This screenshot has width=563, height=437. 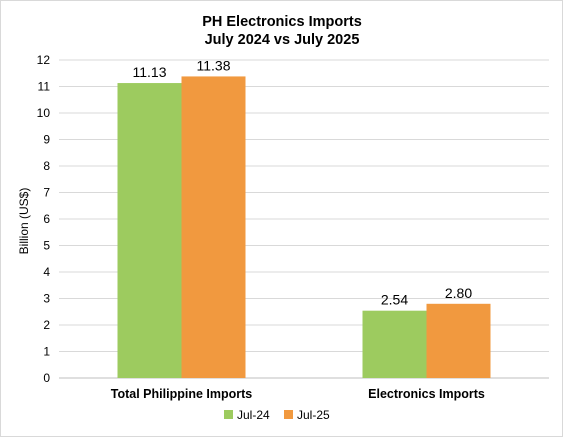 What do you see at coordinates (150, 72) in the screenshot?
I see `data-label: 11.13` at bounding box center [150, 72].